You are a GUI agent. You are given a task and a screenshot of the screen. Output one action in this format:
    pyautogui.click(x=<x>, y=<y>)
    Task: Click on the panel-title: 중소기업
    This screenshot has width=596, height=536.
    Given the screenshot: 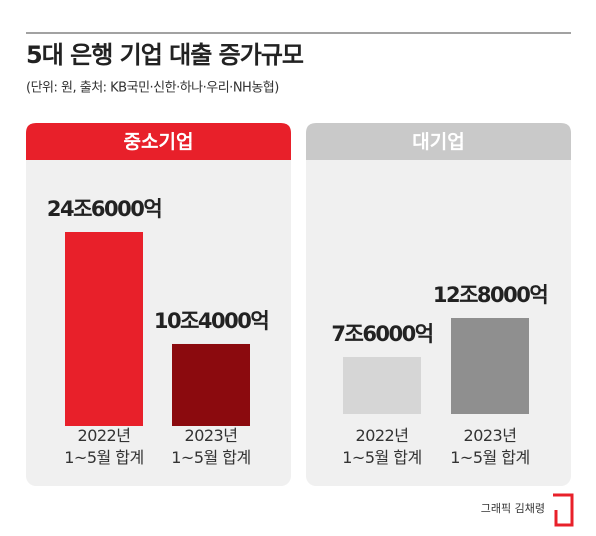 What is the action you would take?
    pyautogui.click(x=159, y=142)
    